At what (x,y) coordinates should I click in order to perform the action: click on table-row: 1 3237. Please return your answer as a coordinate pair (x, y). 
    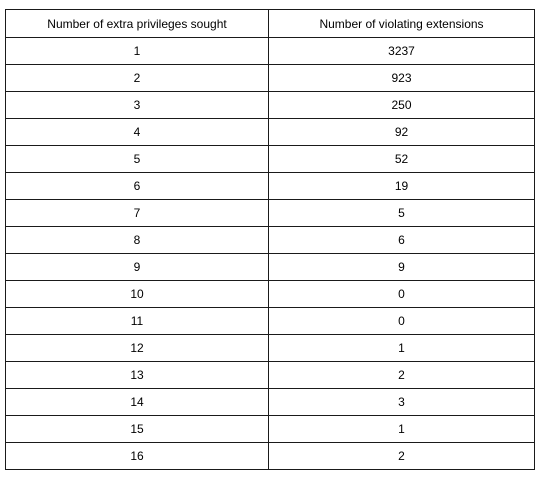
    Looking at the image, I should click on (270, 51).